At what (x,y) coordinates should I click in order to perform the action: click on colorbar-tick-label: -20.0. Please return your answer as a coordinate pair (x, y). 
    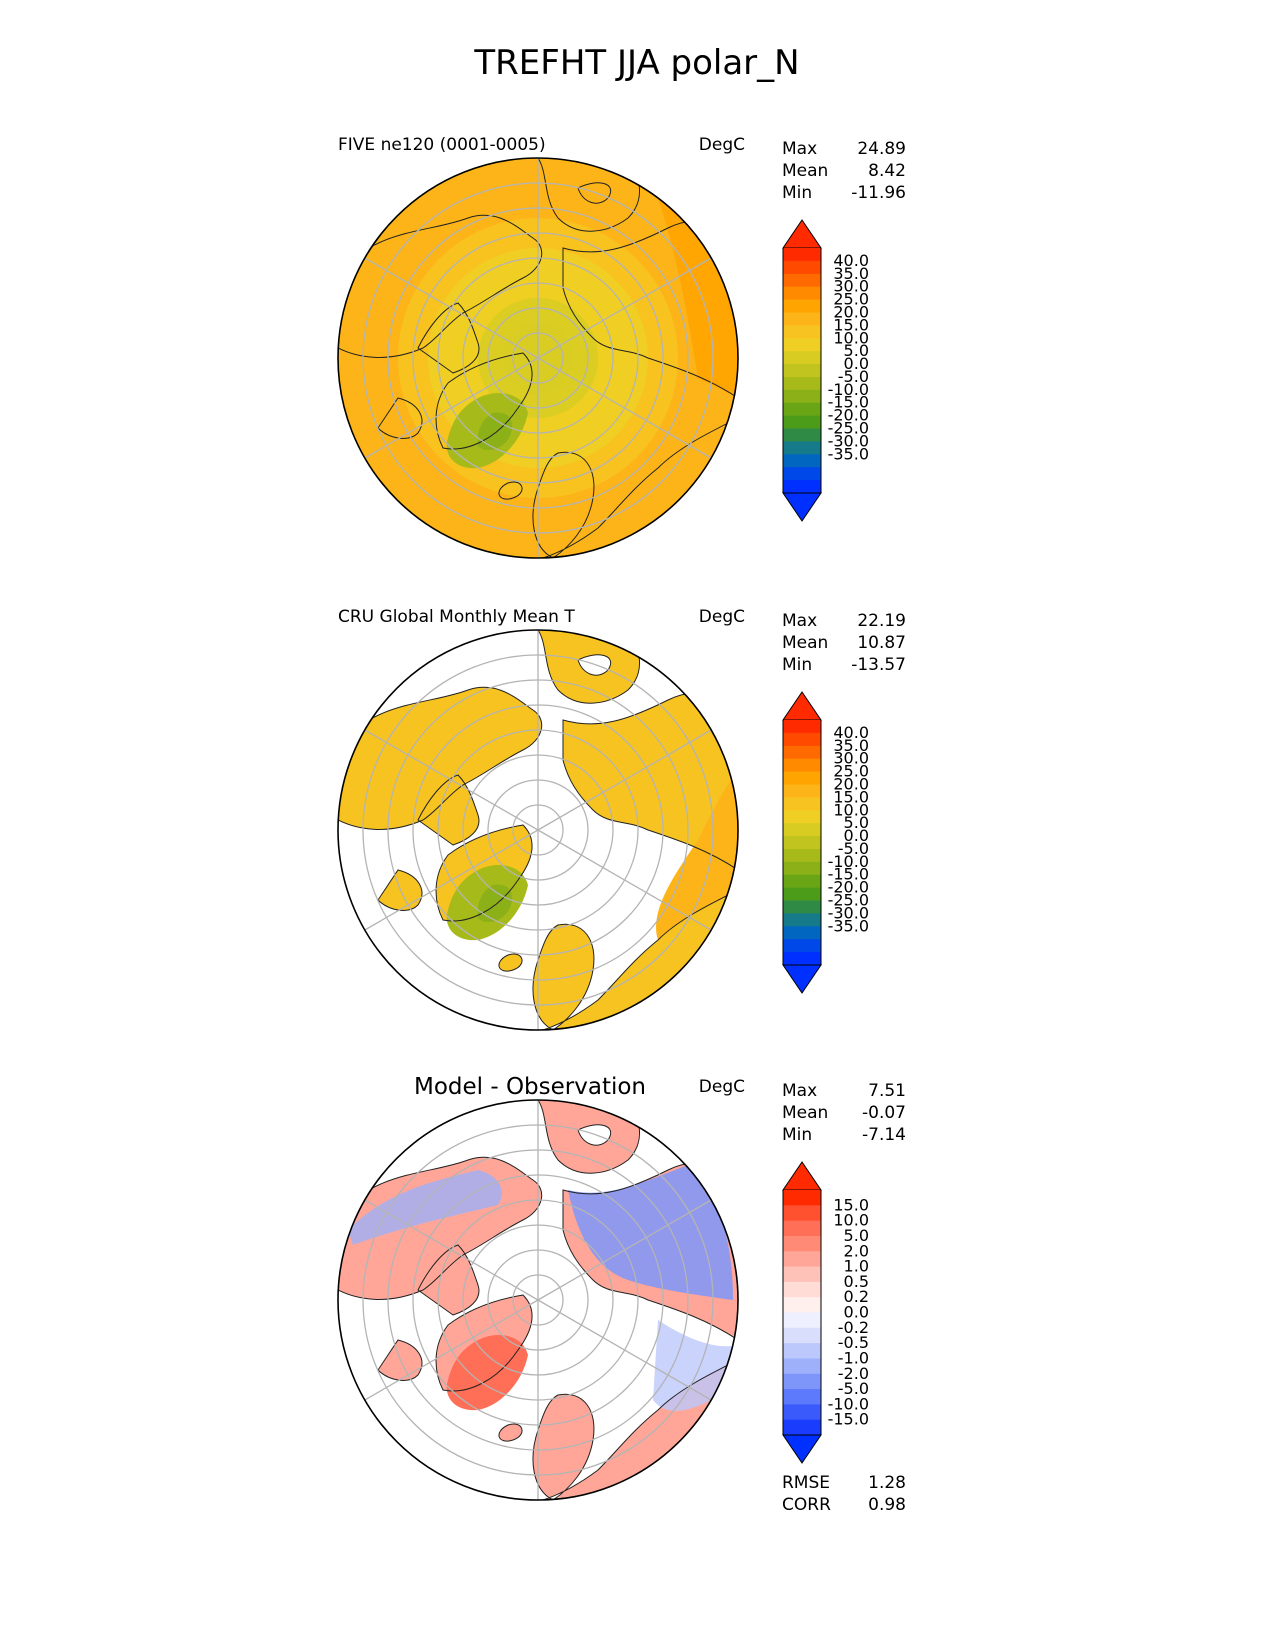
    Looking at the image, I should click on (848, 415).